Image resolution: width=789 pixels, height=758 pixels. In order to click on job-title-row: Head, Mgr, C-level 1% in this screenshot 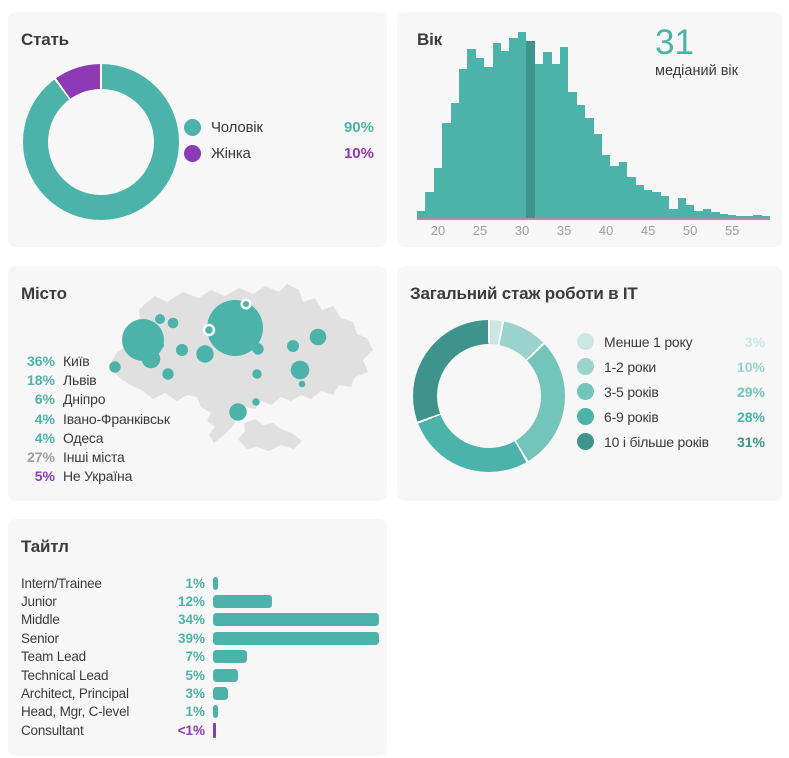, I will do `click(200, 712)`.